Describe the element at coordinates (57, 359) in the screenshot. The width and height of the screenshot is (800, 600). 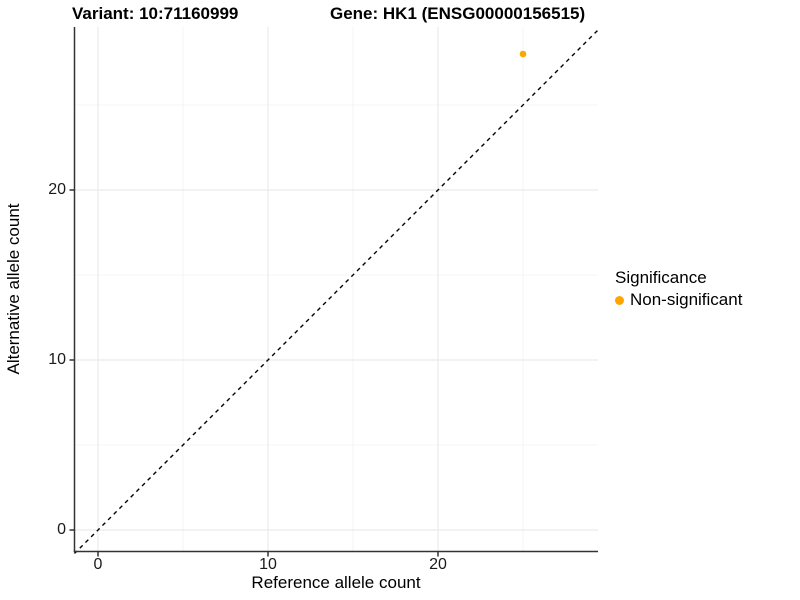
I see `y-tick-label: 10` at that location.